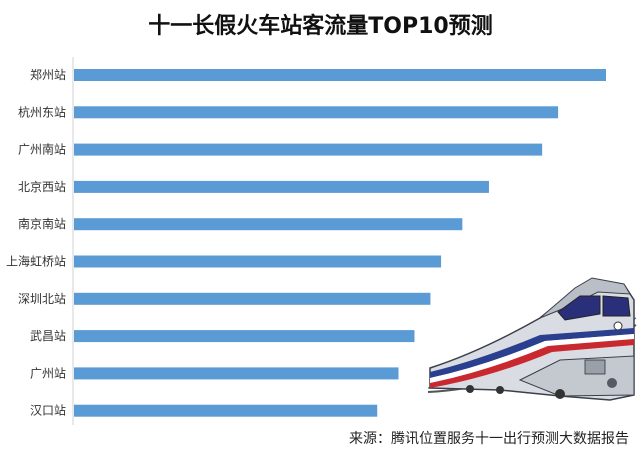  What do you see at coordinates (42, 299) in the screenshot?
I see `category-label: 深圳北站` at bounding box center [42, 299].